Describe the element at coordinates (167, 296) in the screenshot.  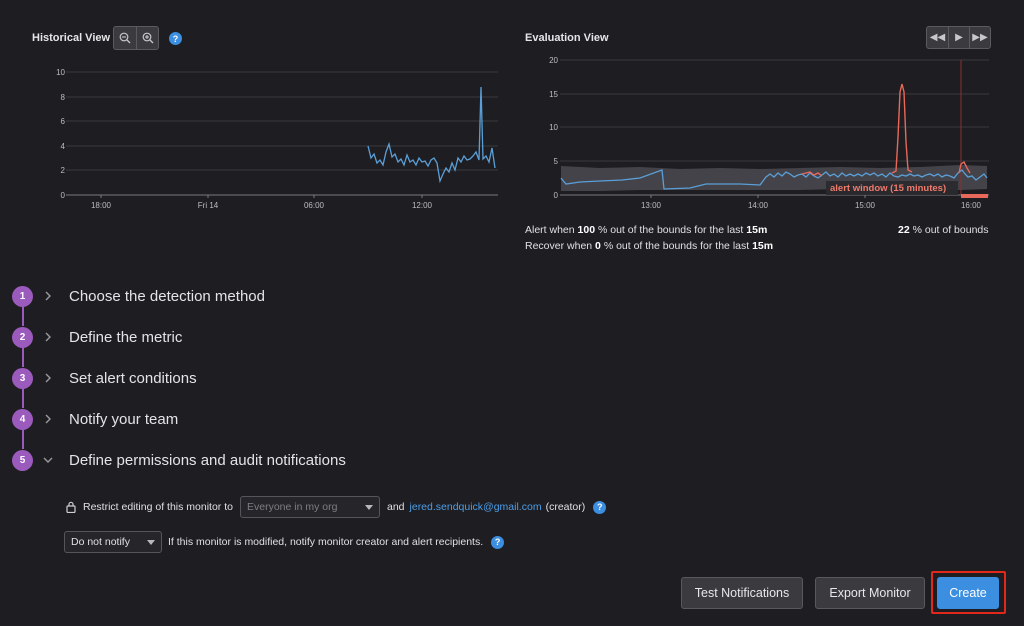
I see `step-label: Choose the detection method` at that location.